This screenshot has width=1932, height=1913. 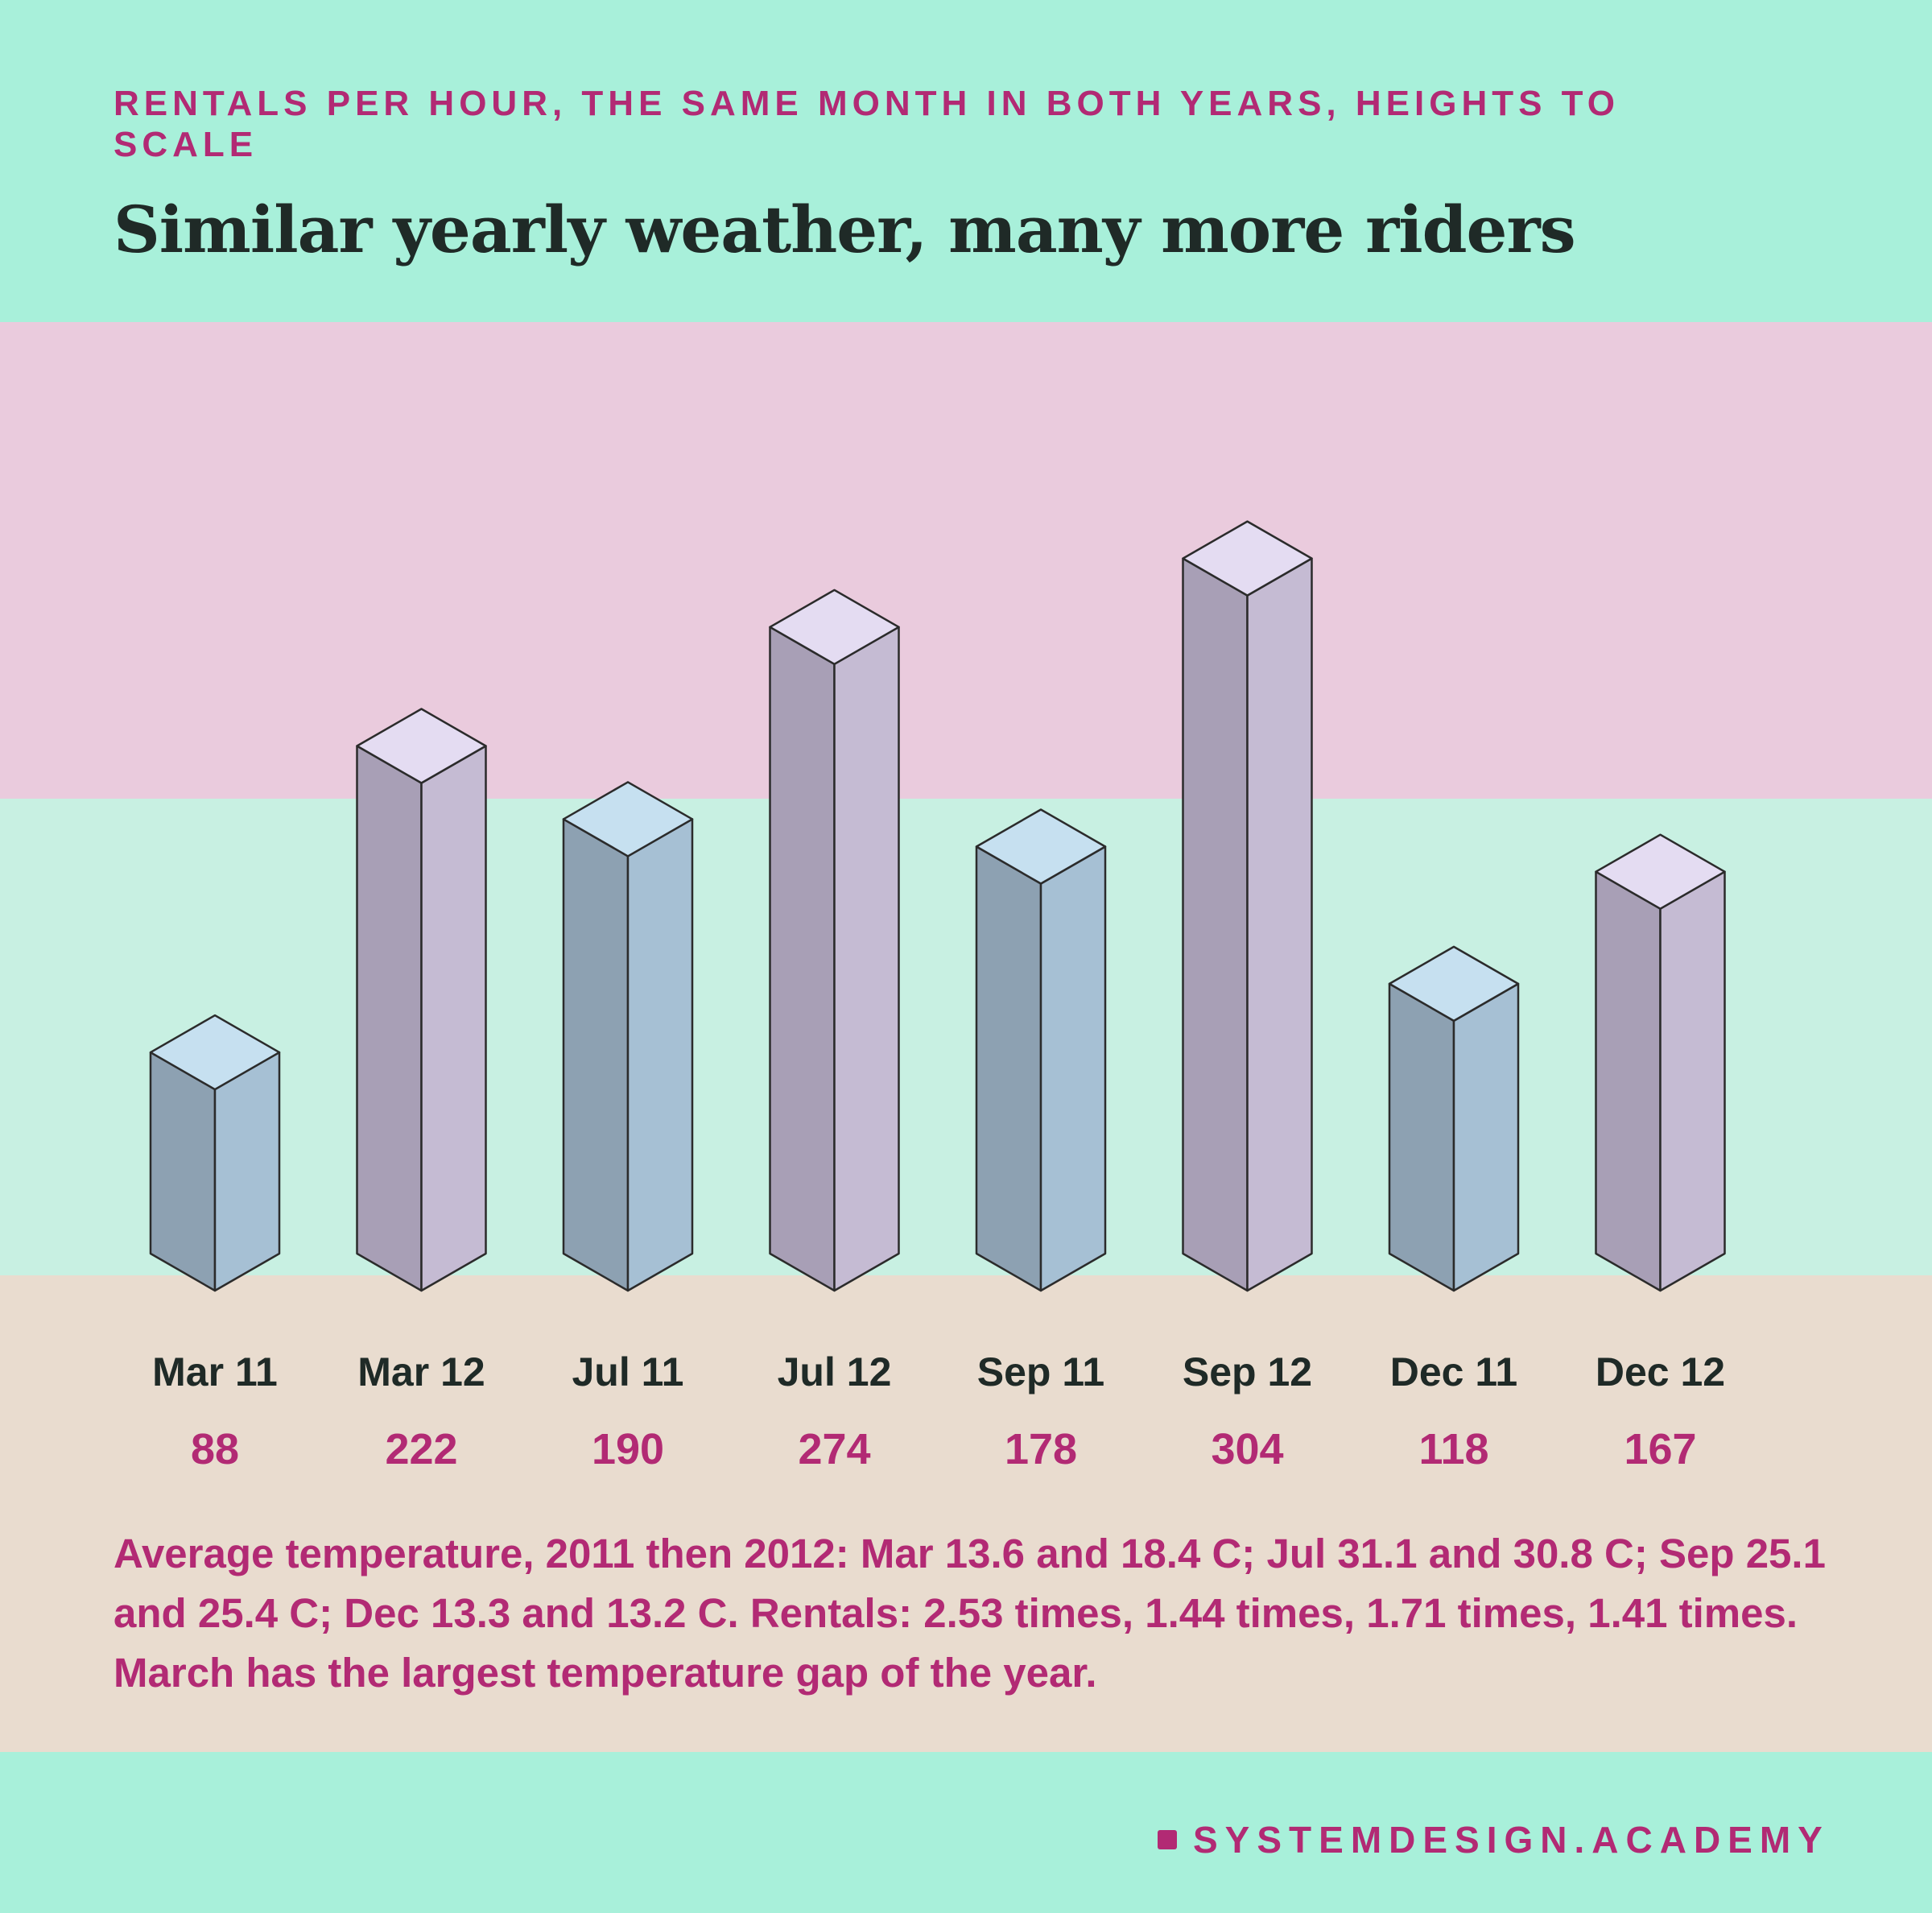 What do you see at coordinates (1660, 1371) in the screenshot?
I see `category-label: Dec 12` at bounding box center [1660, 1371].